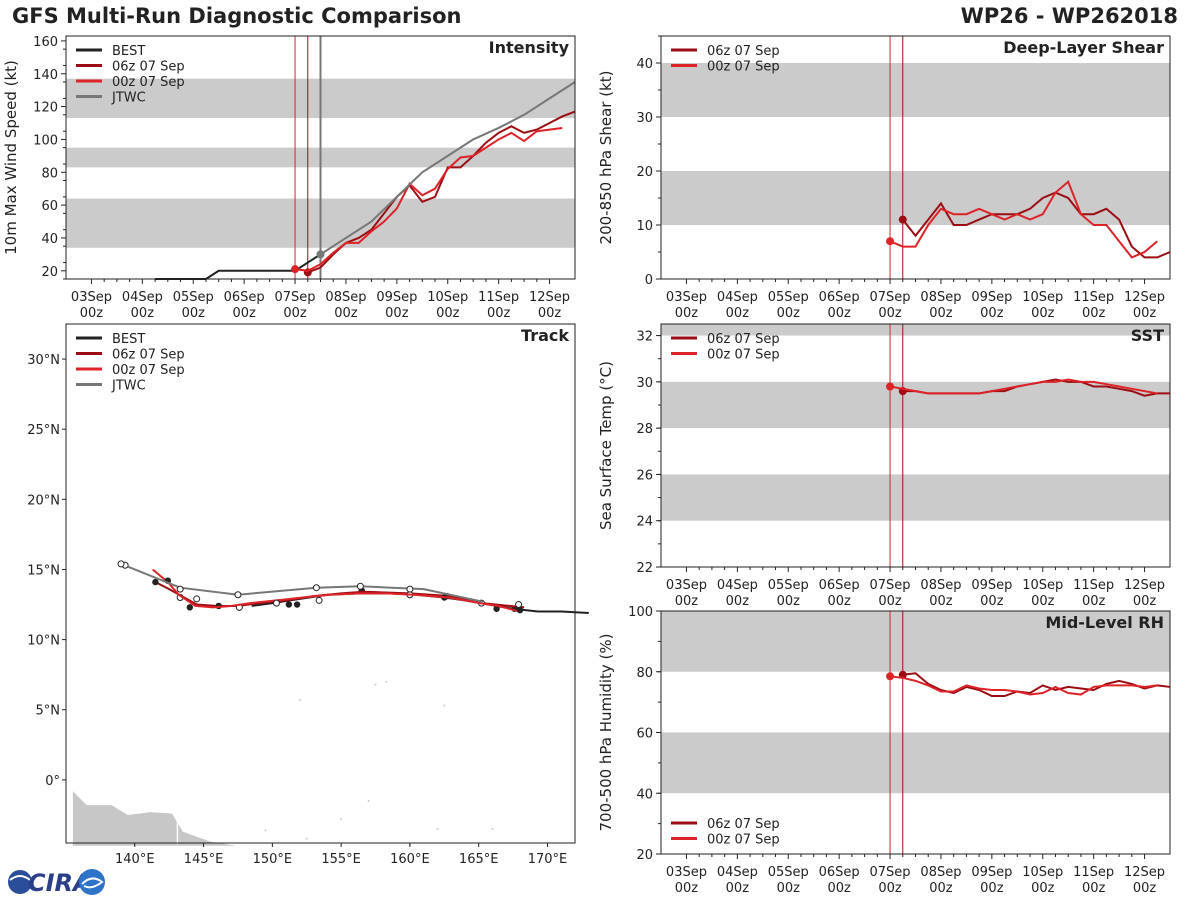  What do you see at coordinates (644, 673) in the screenshot?
I see `y-tick-label: 80` at bounding box center [644, 673].